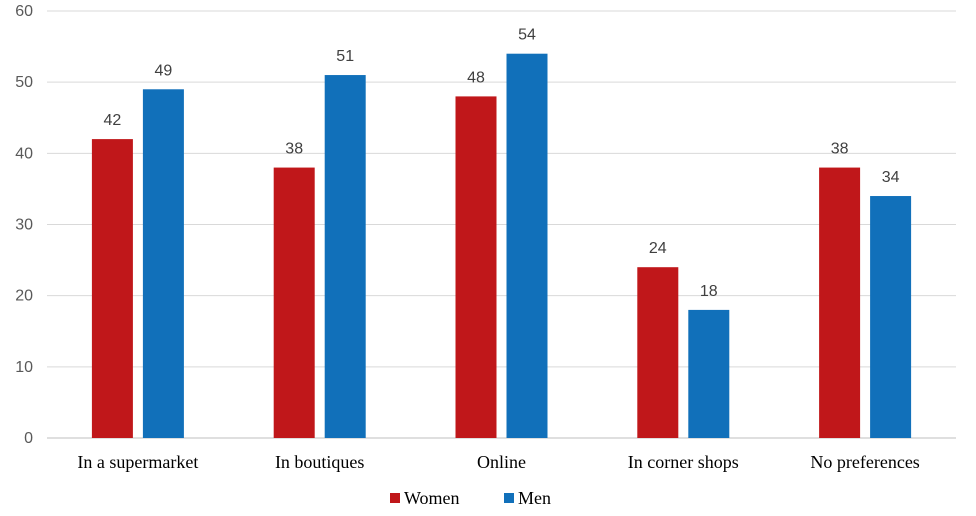  Describe the element at coordinates (476, 77) in the screenshot. I see `data-label: 48` at that location.